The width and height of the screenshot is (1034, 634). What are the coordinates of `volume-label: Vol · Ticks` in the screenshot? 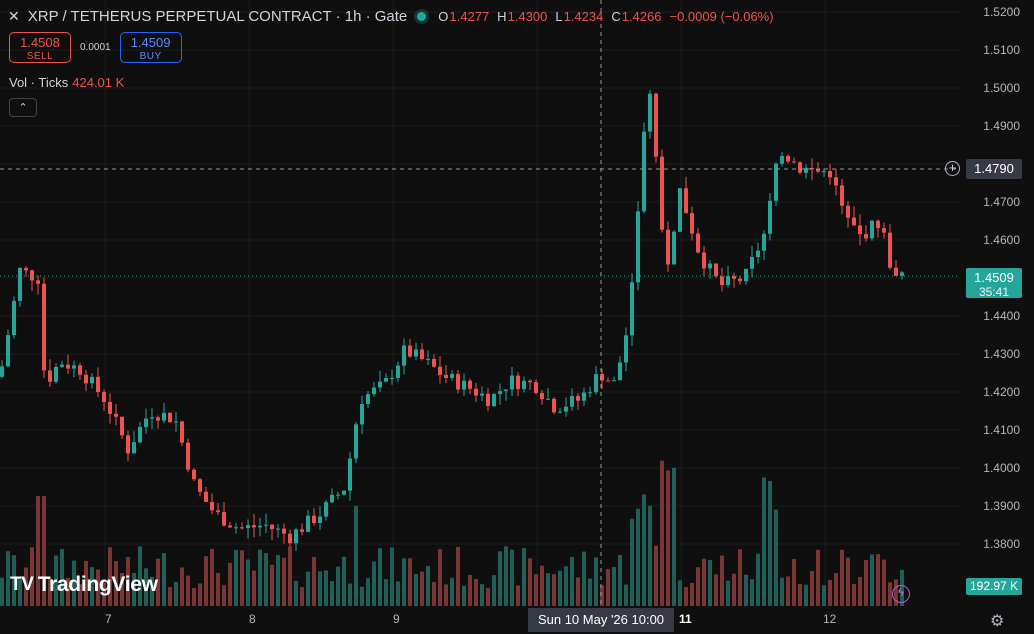 It's located at (39, 82).